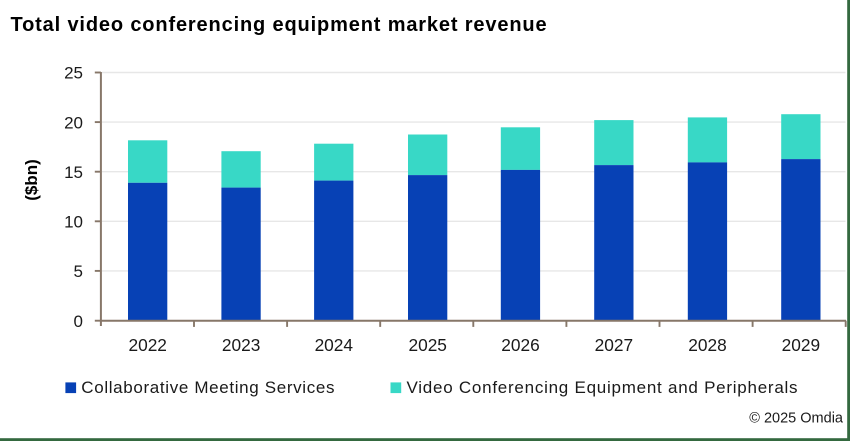  Describe the element at coordinates (208, 387) in the screenshot. I see `svg-text: Collaborative Meeting Services` at that location.